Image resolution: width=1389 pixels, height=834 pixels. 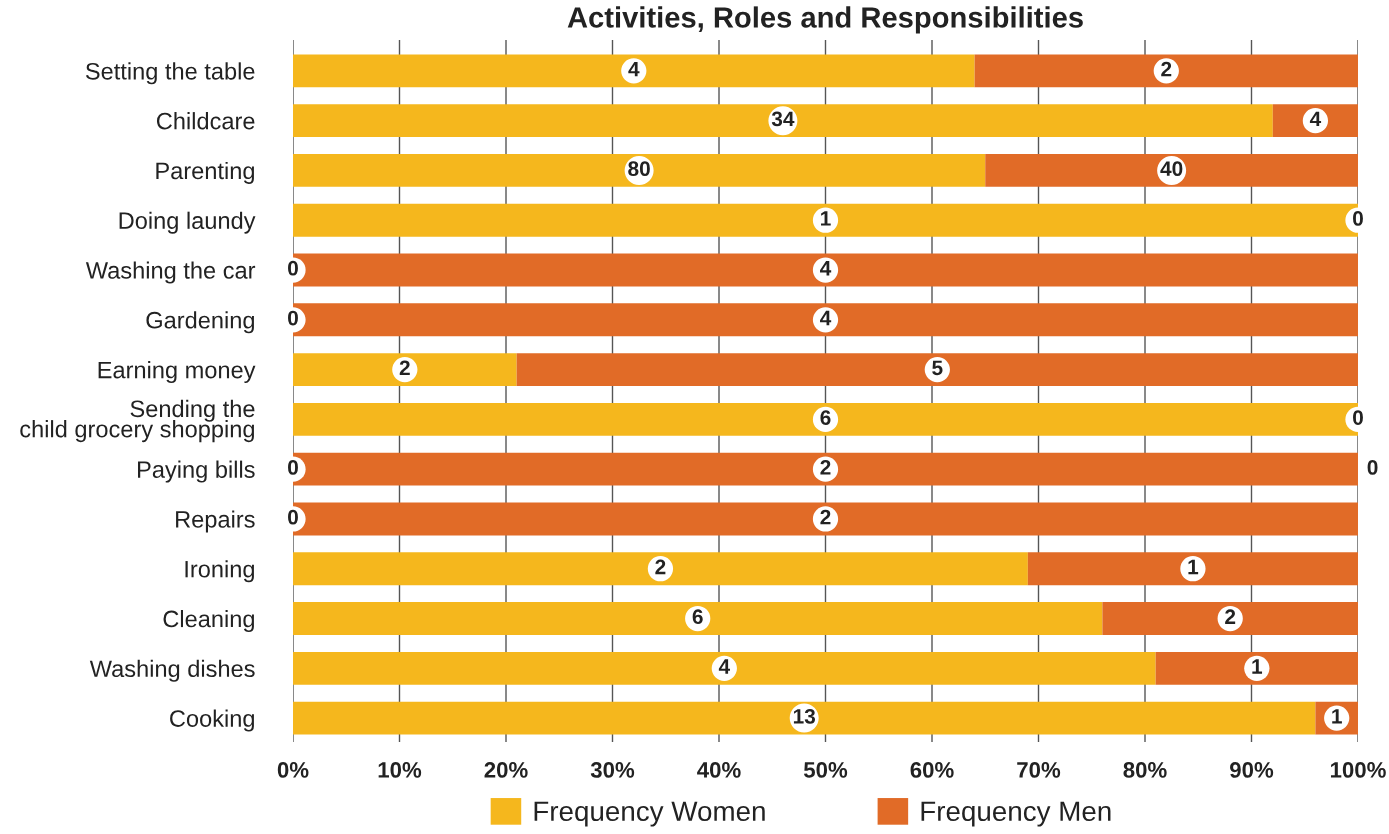 I want to click on x-tick-label: 50%, so click(x=825, y=770).